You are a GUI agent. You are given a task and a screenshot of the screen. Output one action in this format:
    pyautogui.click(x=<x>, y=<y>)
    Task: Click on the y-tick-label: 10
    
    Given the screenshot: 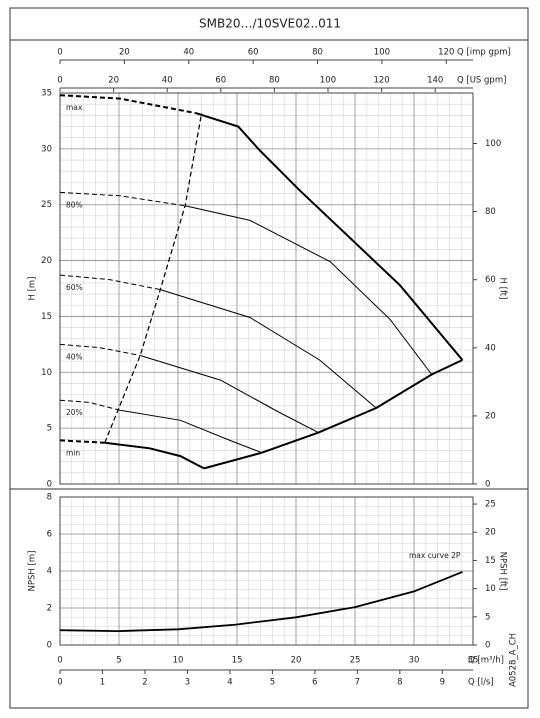 What is the action you would take?
    pyautogui.click(x=46, y=373)
    